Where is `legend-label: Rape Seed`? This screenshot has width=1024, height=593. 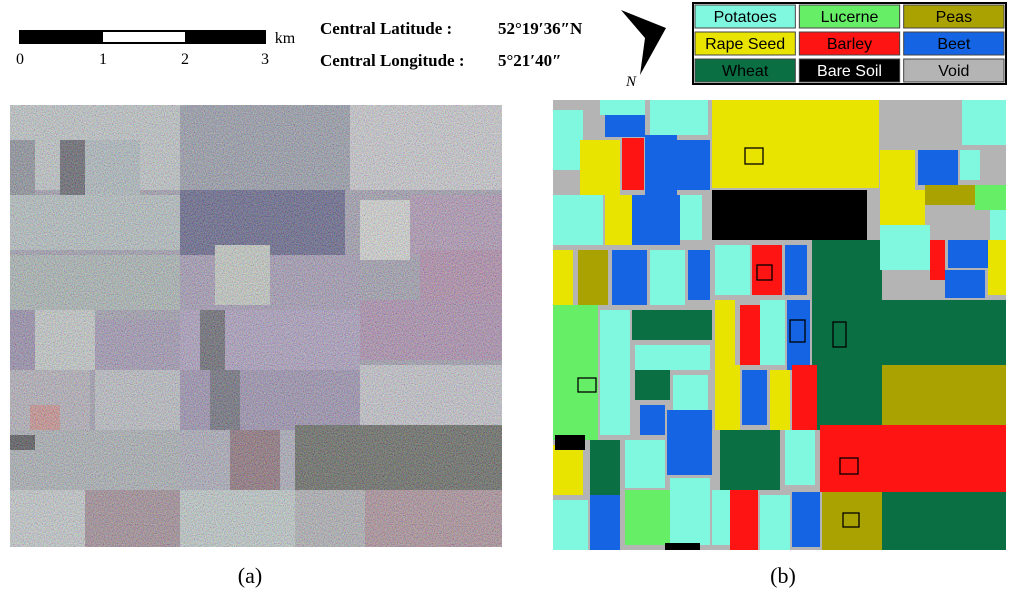
legend-label: Rape Seed is located at coordinates (745, 44).